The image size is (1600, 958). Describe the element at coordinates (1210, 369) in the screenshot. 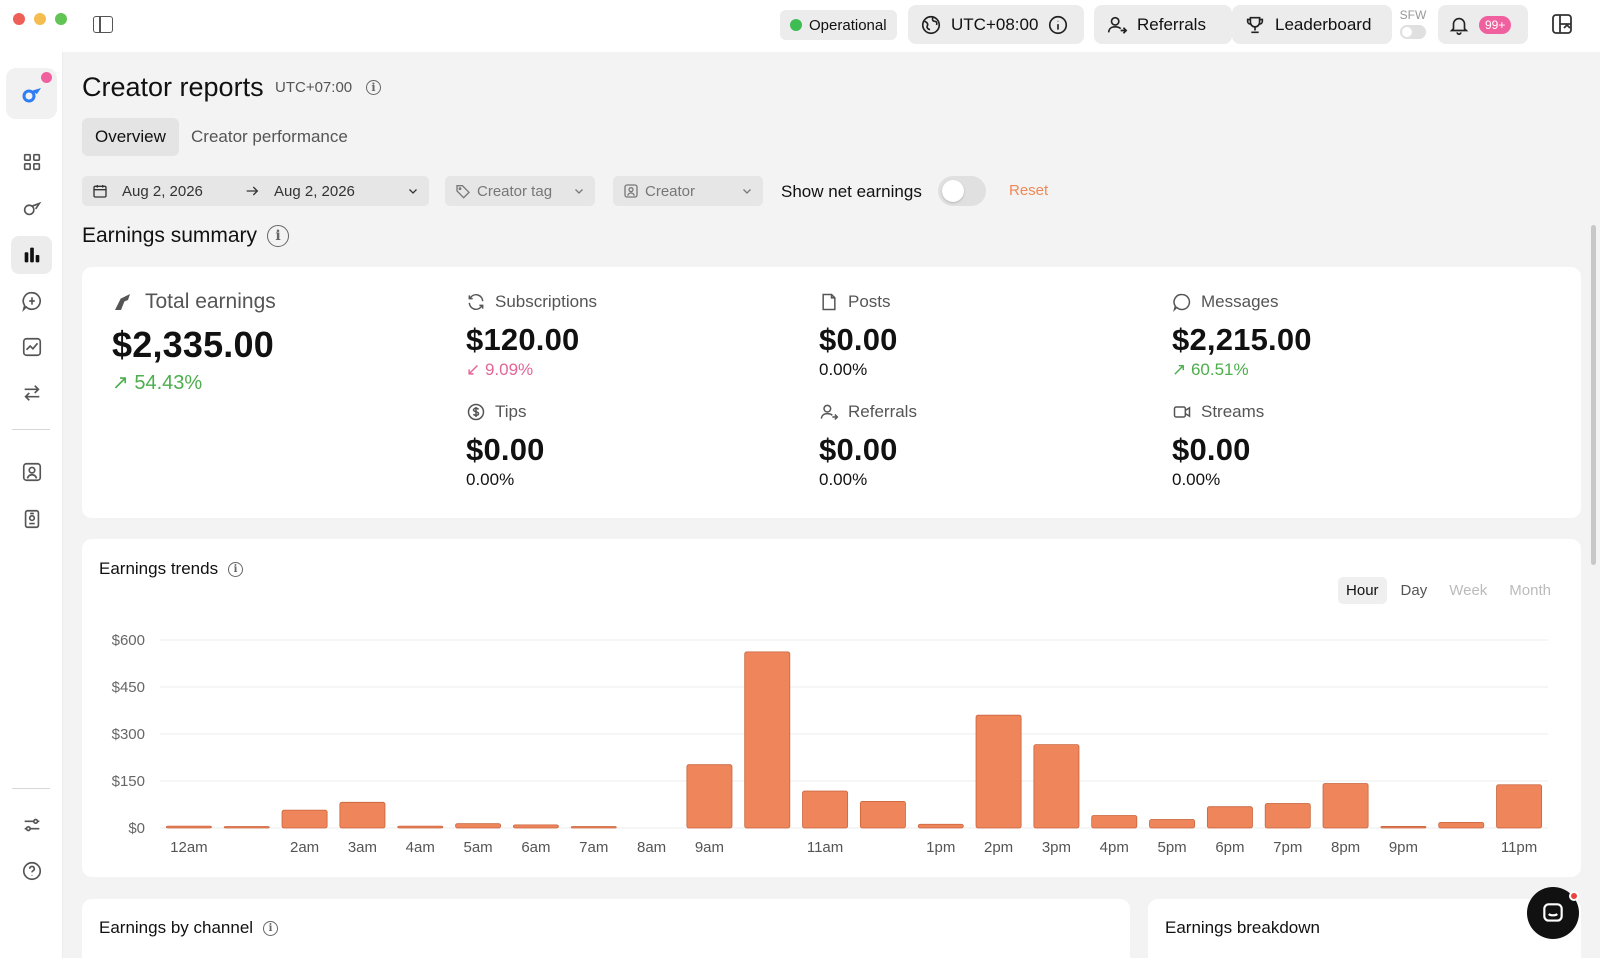

I see `messages-change: ↗ 60.51%` at that location.